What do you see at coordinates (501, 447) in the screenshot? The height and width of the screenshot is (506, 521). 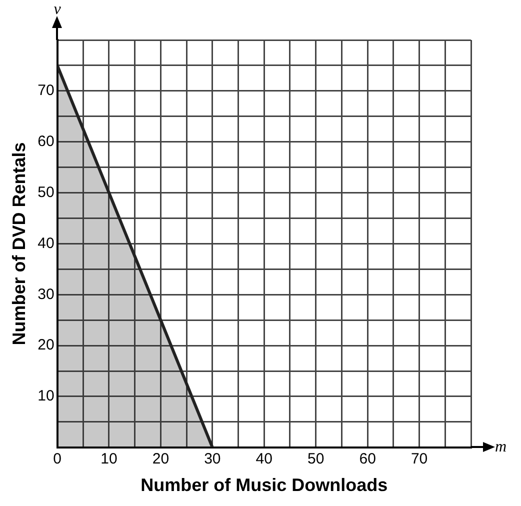 I see `text: m` at bounding box center [501, 447].